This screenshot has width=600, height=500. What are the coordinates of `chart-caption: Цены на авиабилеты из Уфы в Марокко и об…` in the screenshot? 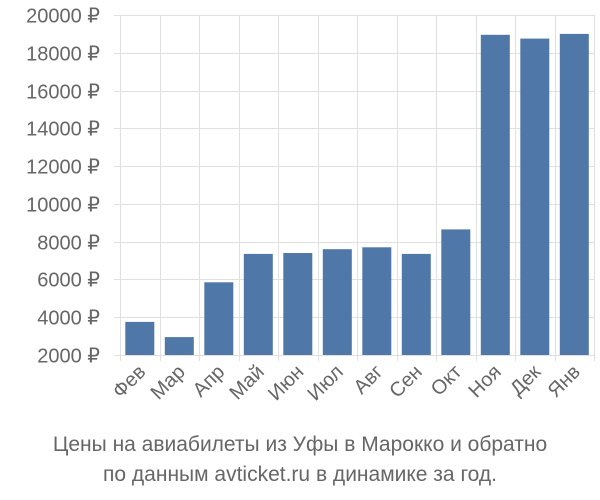 It's located at (300, 460).